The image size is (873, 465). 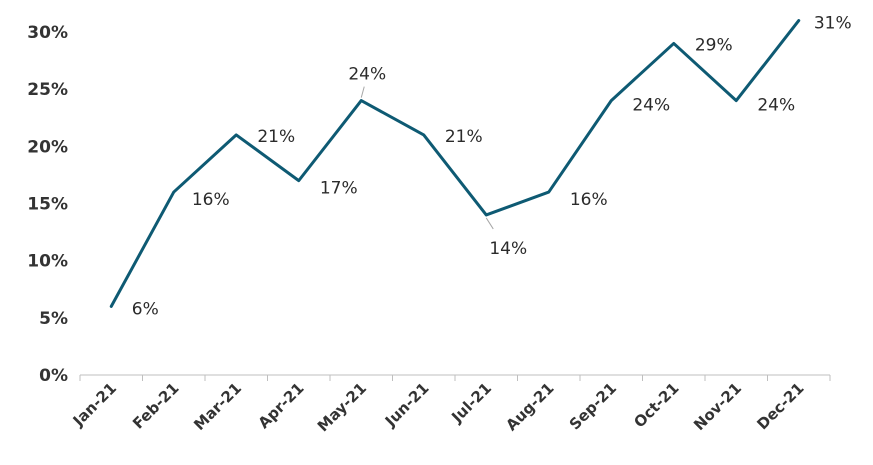 What do you see at coordinates (593, 406) in the screenshot?
I see `x-tick-label: Sep-21` at bounding box center [593, 406].